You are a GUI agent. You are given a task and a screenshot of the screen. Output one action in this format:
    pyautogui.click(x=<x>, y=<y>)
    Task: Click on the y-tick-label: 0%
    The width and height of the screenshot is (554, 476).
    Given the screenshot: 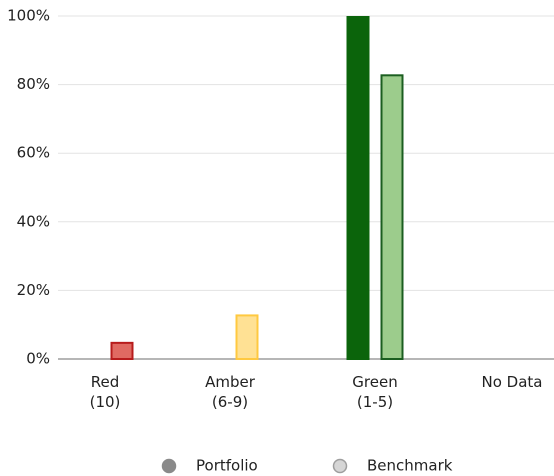 What is the action you would take?
    pyautogui.click(x=38, y=359)
    